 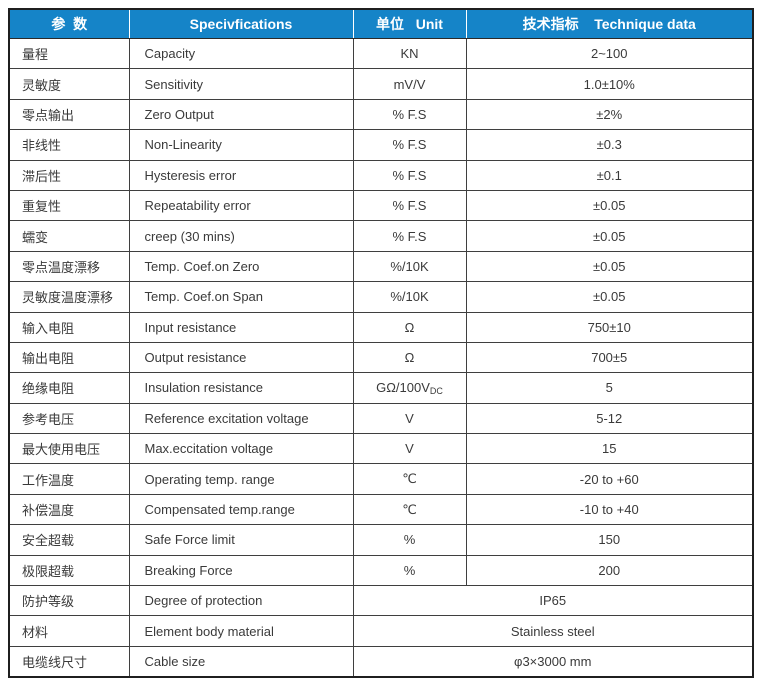 What do you see at coordinates (436, 391) in the screenshot?
I see `unit-subscript: DC` at bounding box center [436, 391].